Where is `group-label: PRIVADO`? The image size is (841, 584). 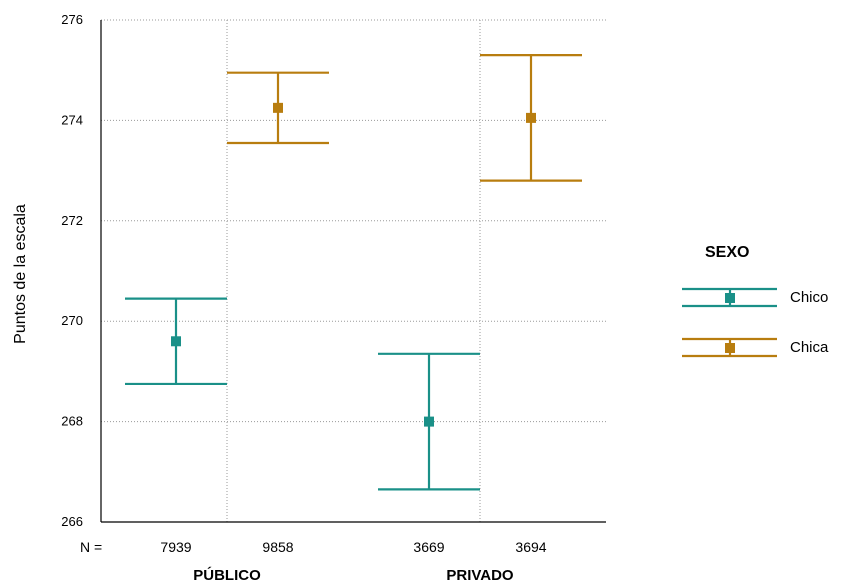 group-label: PRIVADO is located at coordinates (480, 575).